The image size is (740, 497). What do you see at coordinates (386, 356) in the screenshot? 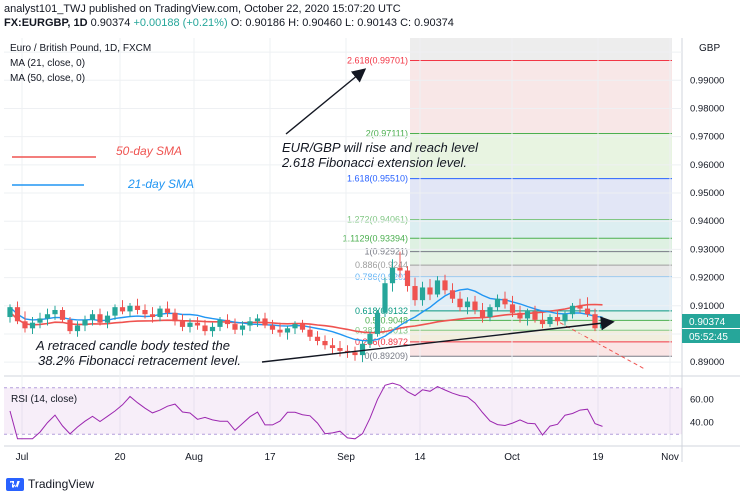
I see `fib-level-label: 0(0.89209)` at bounding box center [386, 356].